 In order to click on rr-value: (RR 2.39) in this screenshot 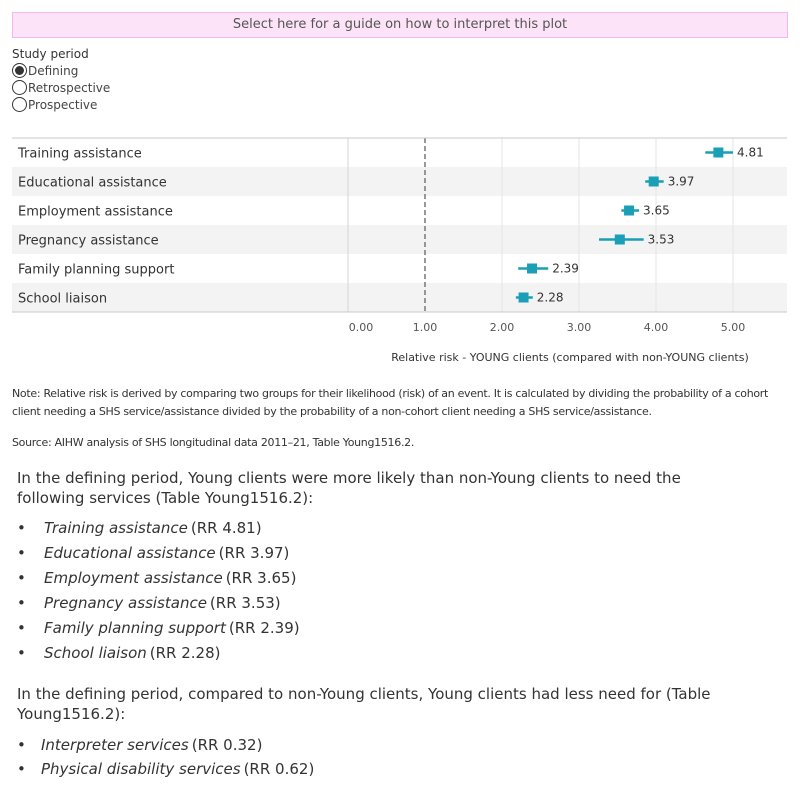, I will do `click(264, 628)`.